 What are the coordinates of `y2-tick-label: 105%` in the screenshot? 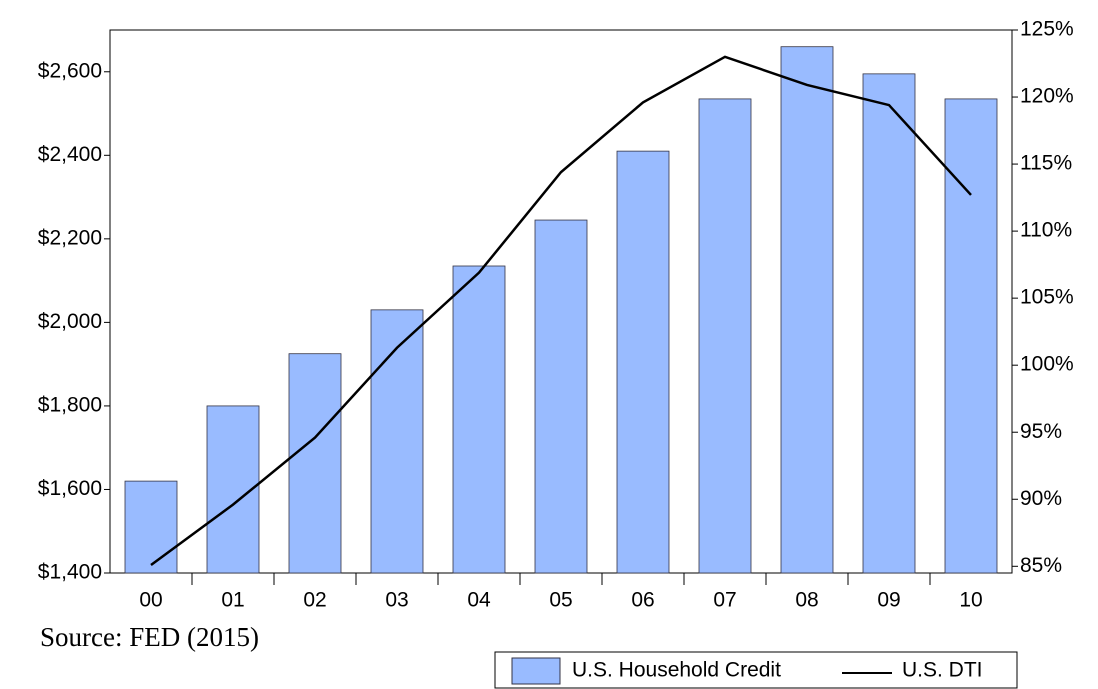 It's located at (1047, 297).